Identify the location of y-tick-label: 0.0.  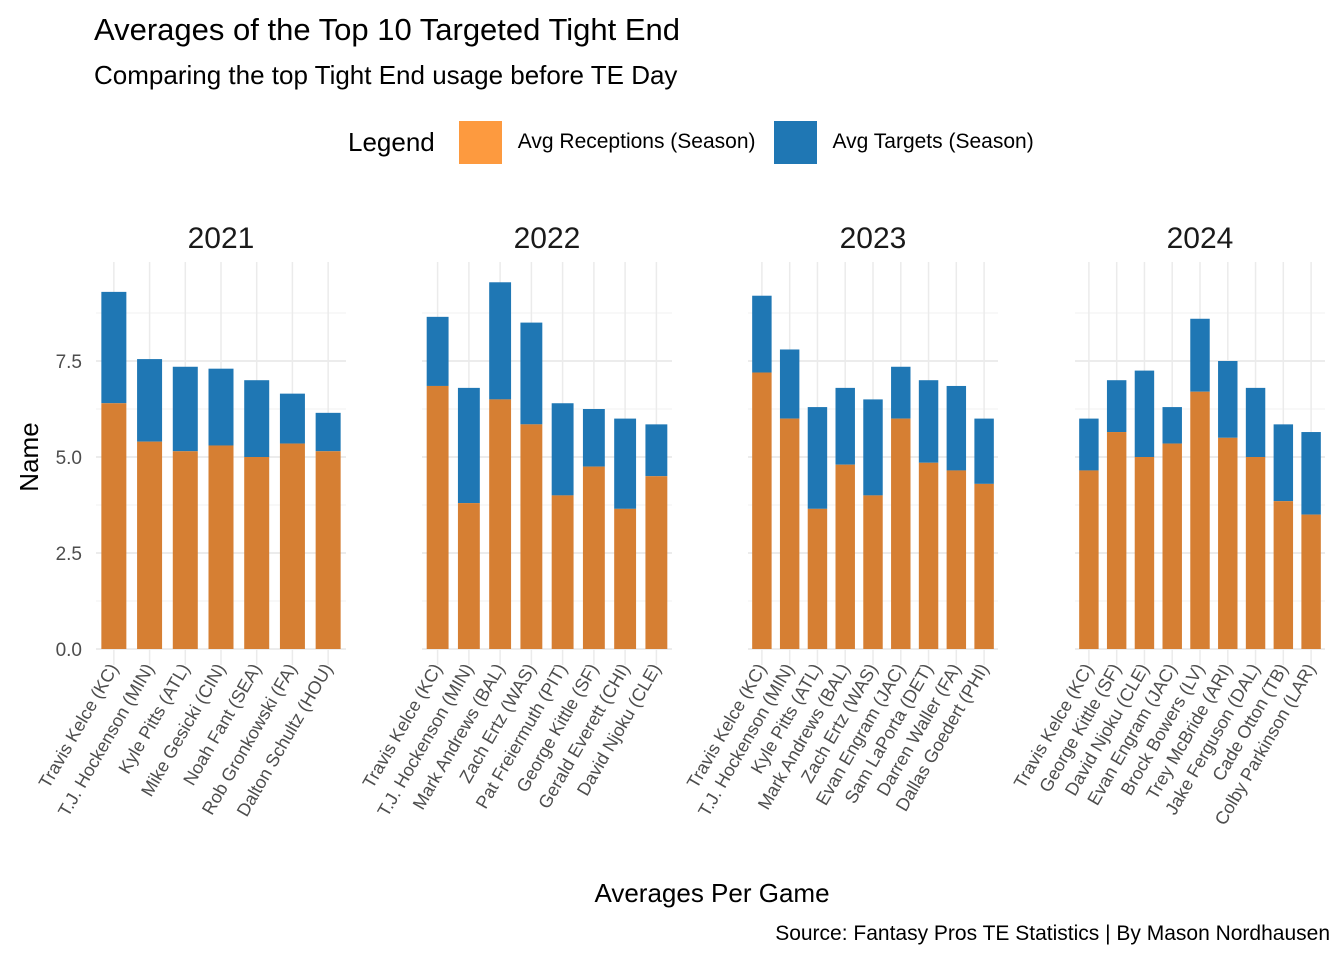
(69, 650).